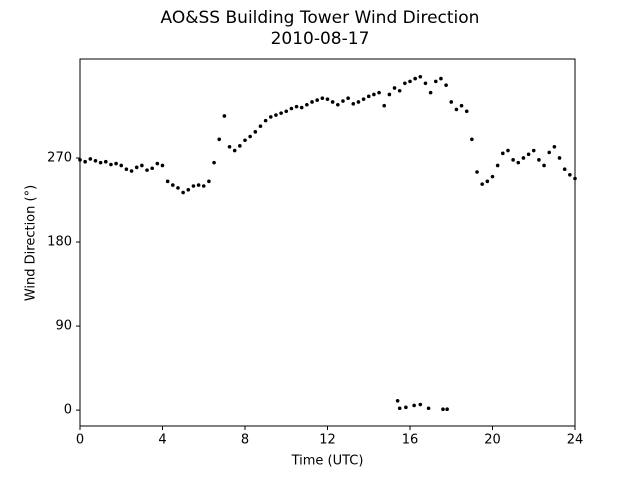 Image resolution: width=640 pixels, height=480 pixels. I want to click on x-tick-label: 12, so click(327, 440).